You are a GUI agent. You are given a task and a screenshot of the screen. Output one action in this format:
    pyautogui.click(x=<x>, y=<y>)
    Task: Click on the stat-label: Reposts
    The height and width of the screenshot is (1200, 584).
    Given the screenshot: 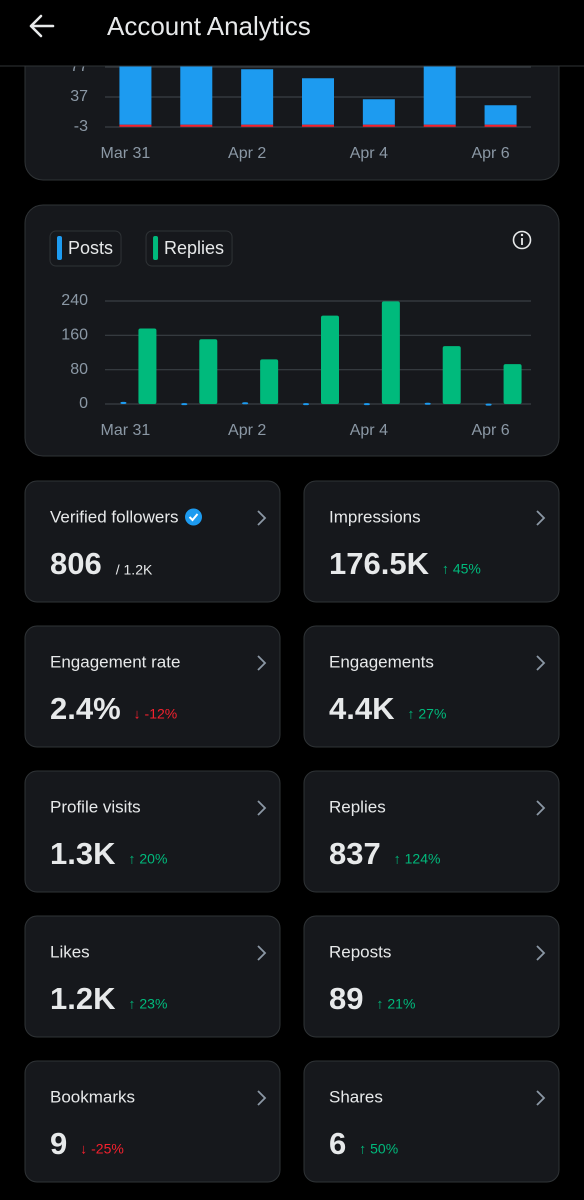 What is the action you would take?
    pyautogui.click(x=360, y=951)
    